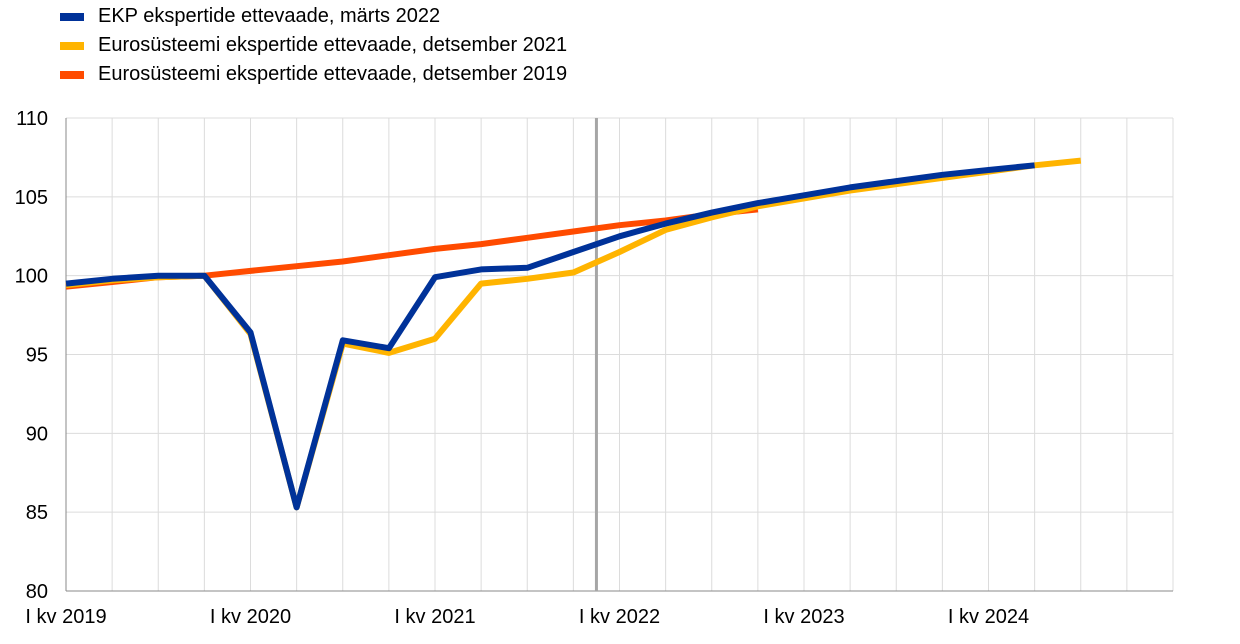 The height and width of the screenshot is (644, 1240). I want to click on x-tick-label: I kv 2023, so click(803, 617).